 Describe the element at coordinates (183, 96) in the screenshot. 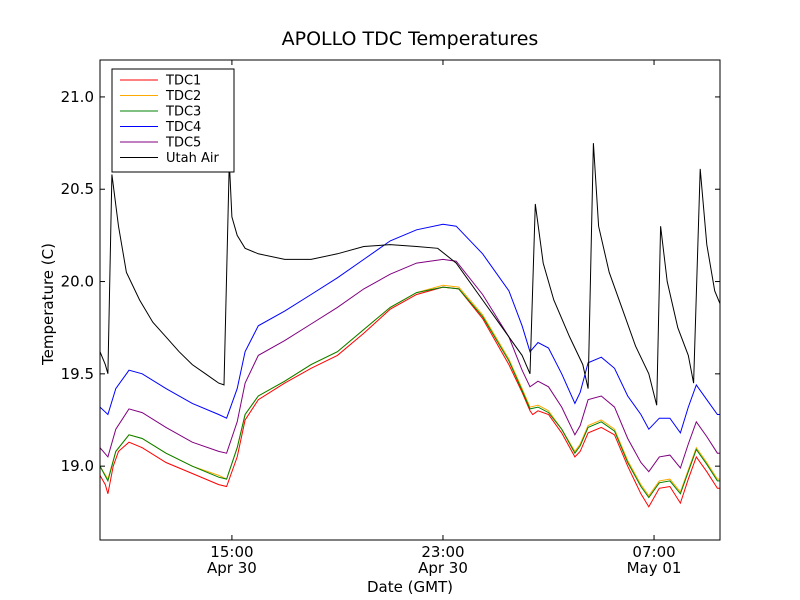

I see `legend-label-tdc2: TDC2` at that location.